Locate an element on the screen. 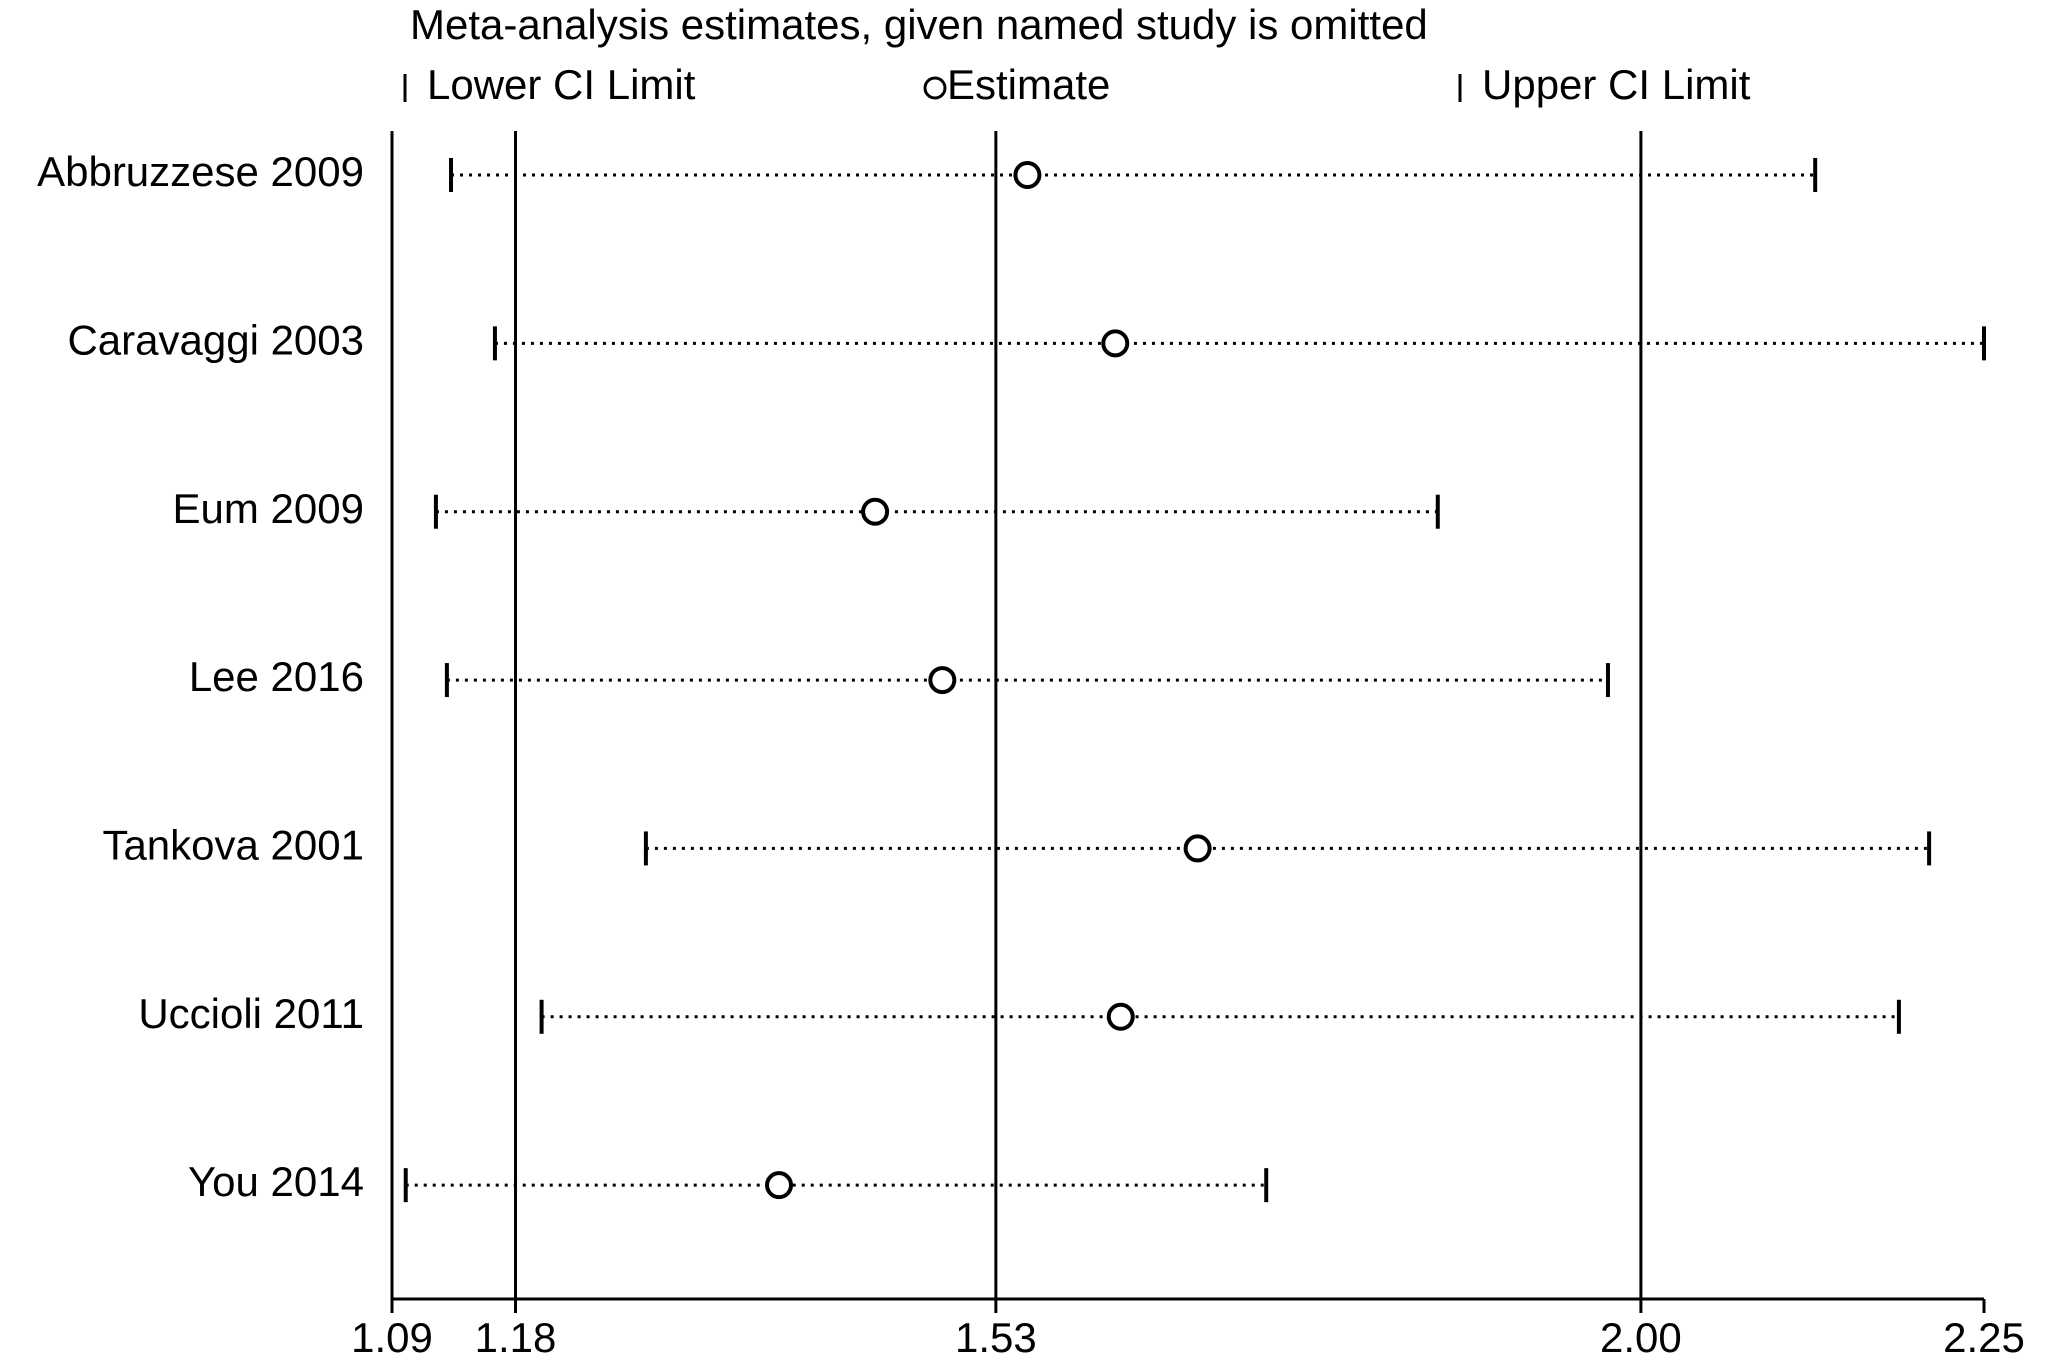 This screenshot has width=2051, height=1368. y-tick-label: Tankova 2001 is located at coordinates (233, 845).